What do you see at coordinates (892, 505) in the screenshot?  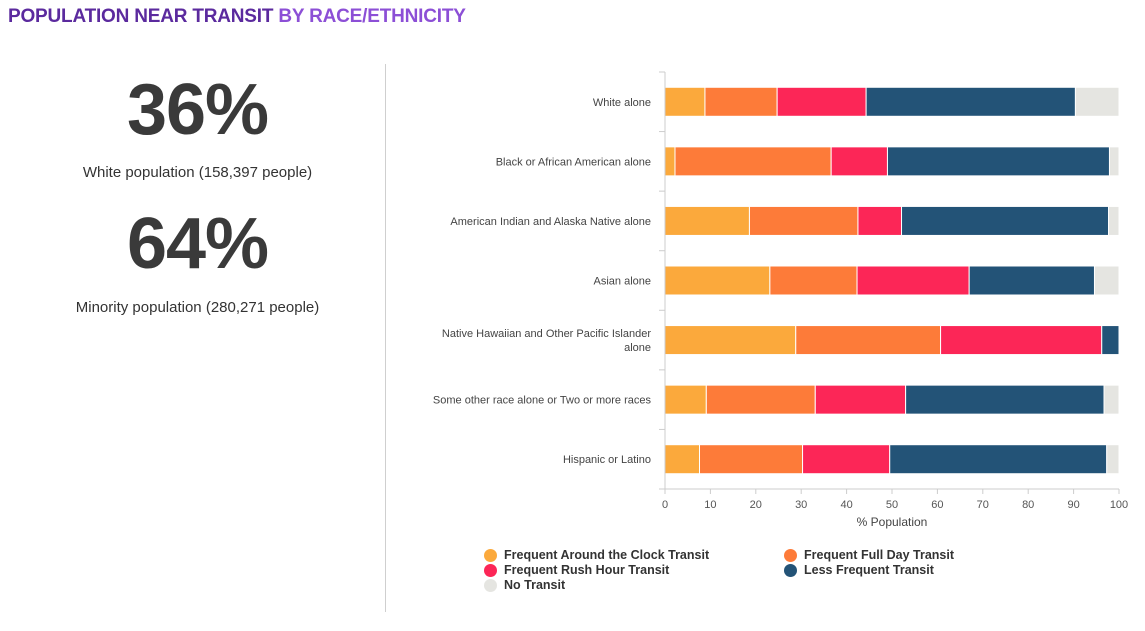 I see `x-tick-label: 50` at bounding box center [892, 505].